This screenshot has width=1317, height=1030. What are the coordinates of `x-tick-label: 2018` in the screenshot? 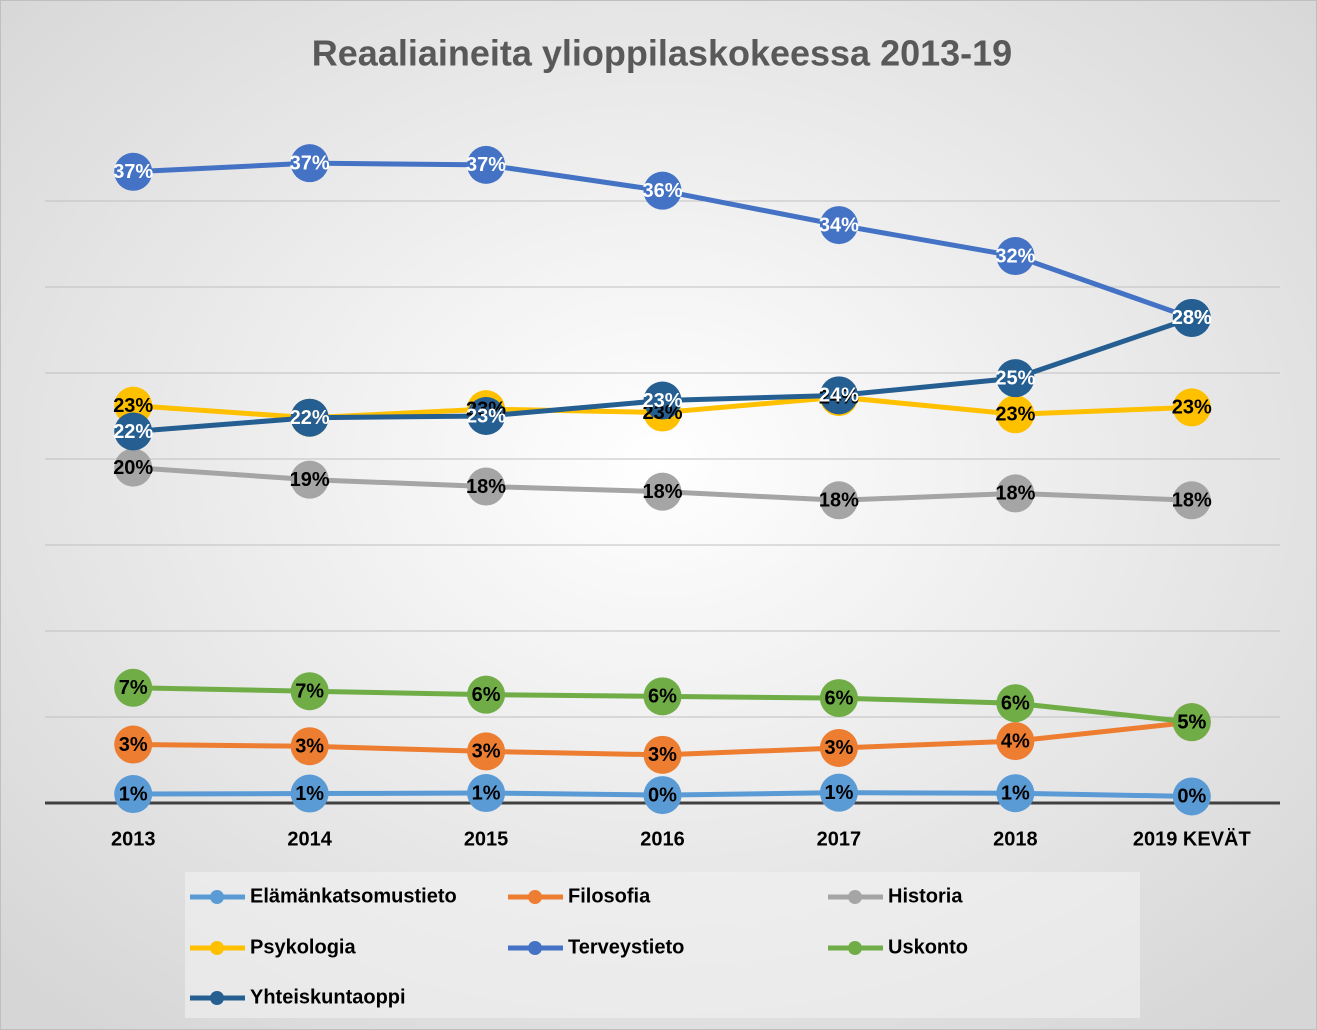 It's located at (1015, 839).